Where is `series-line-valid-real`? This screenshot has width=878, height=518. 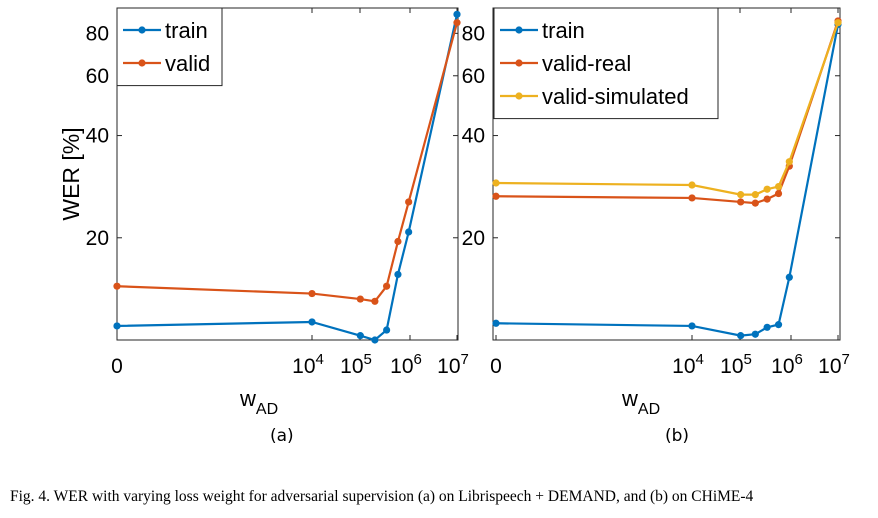
series-line-valid-real is located at coordinates (667, 112).